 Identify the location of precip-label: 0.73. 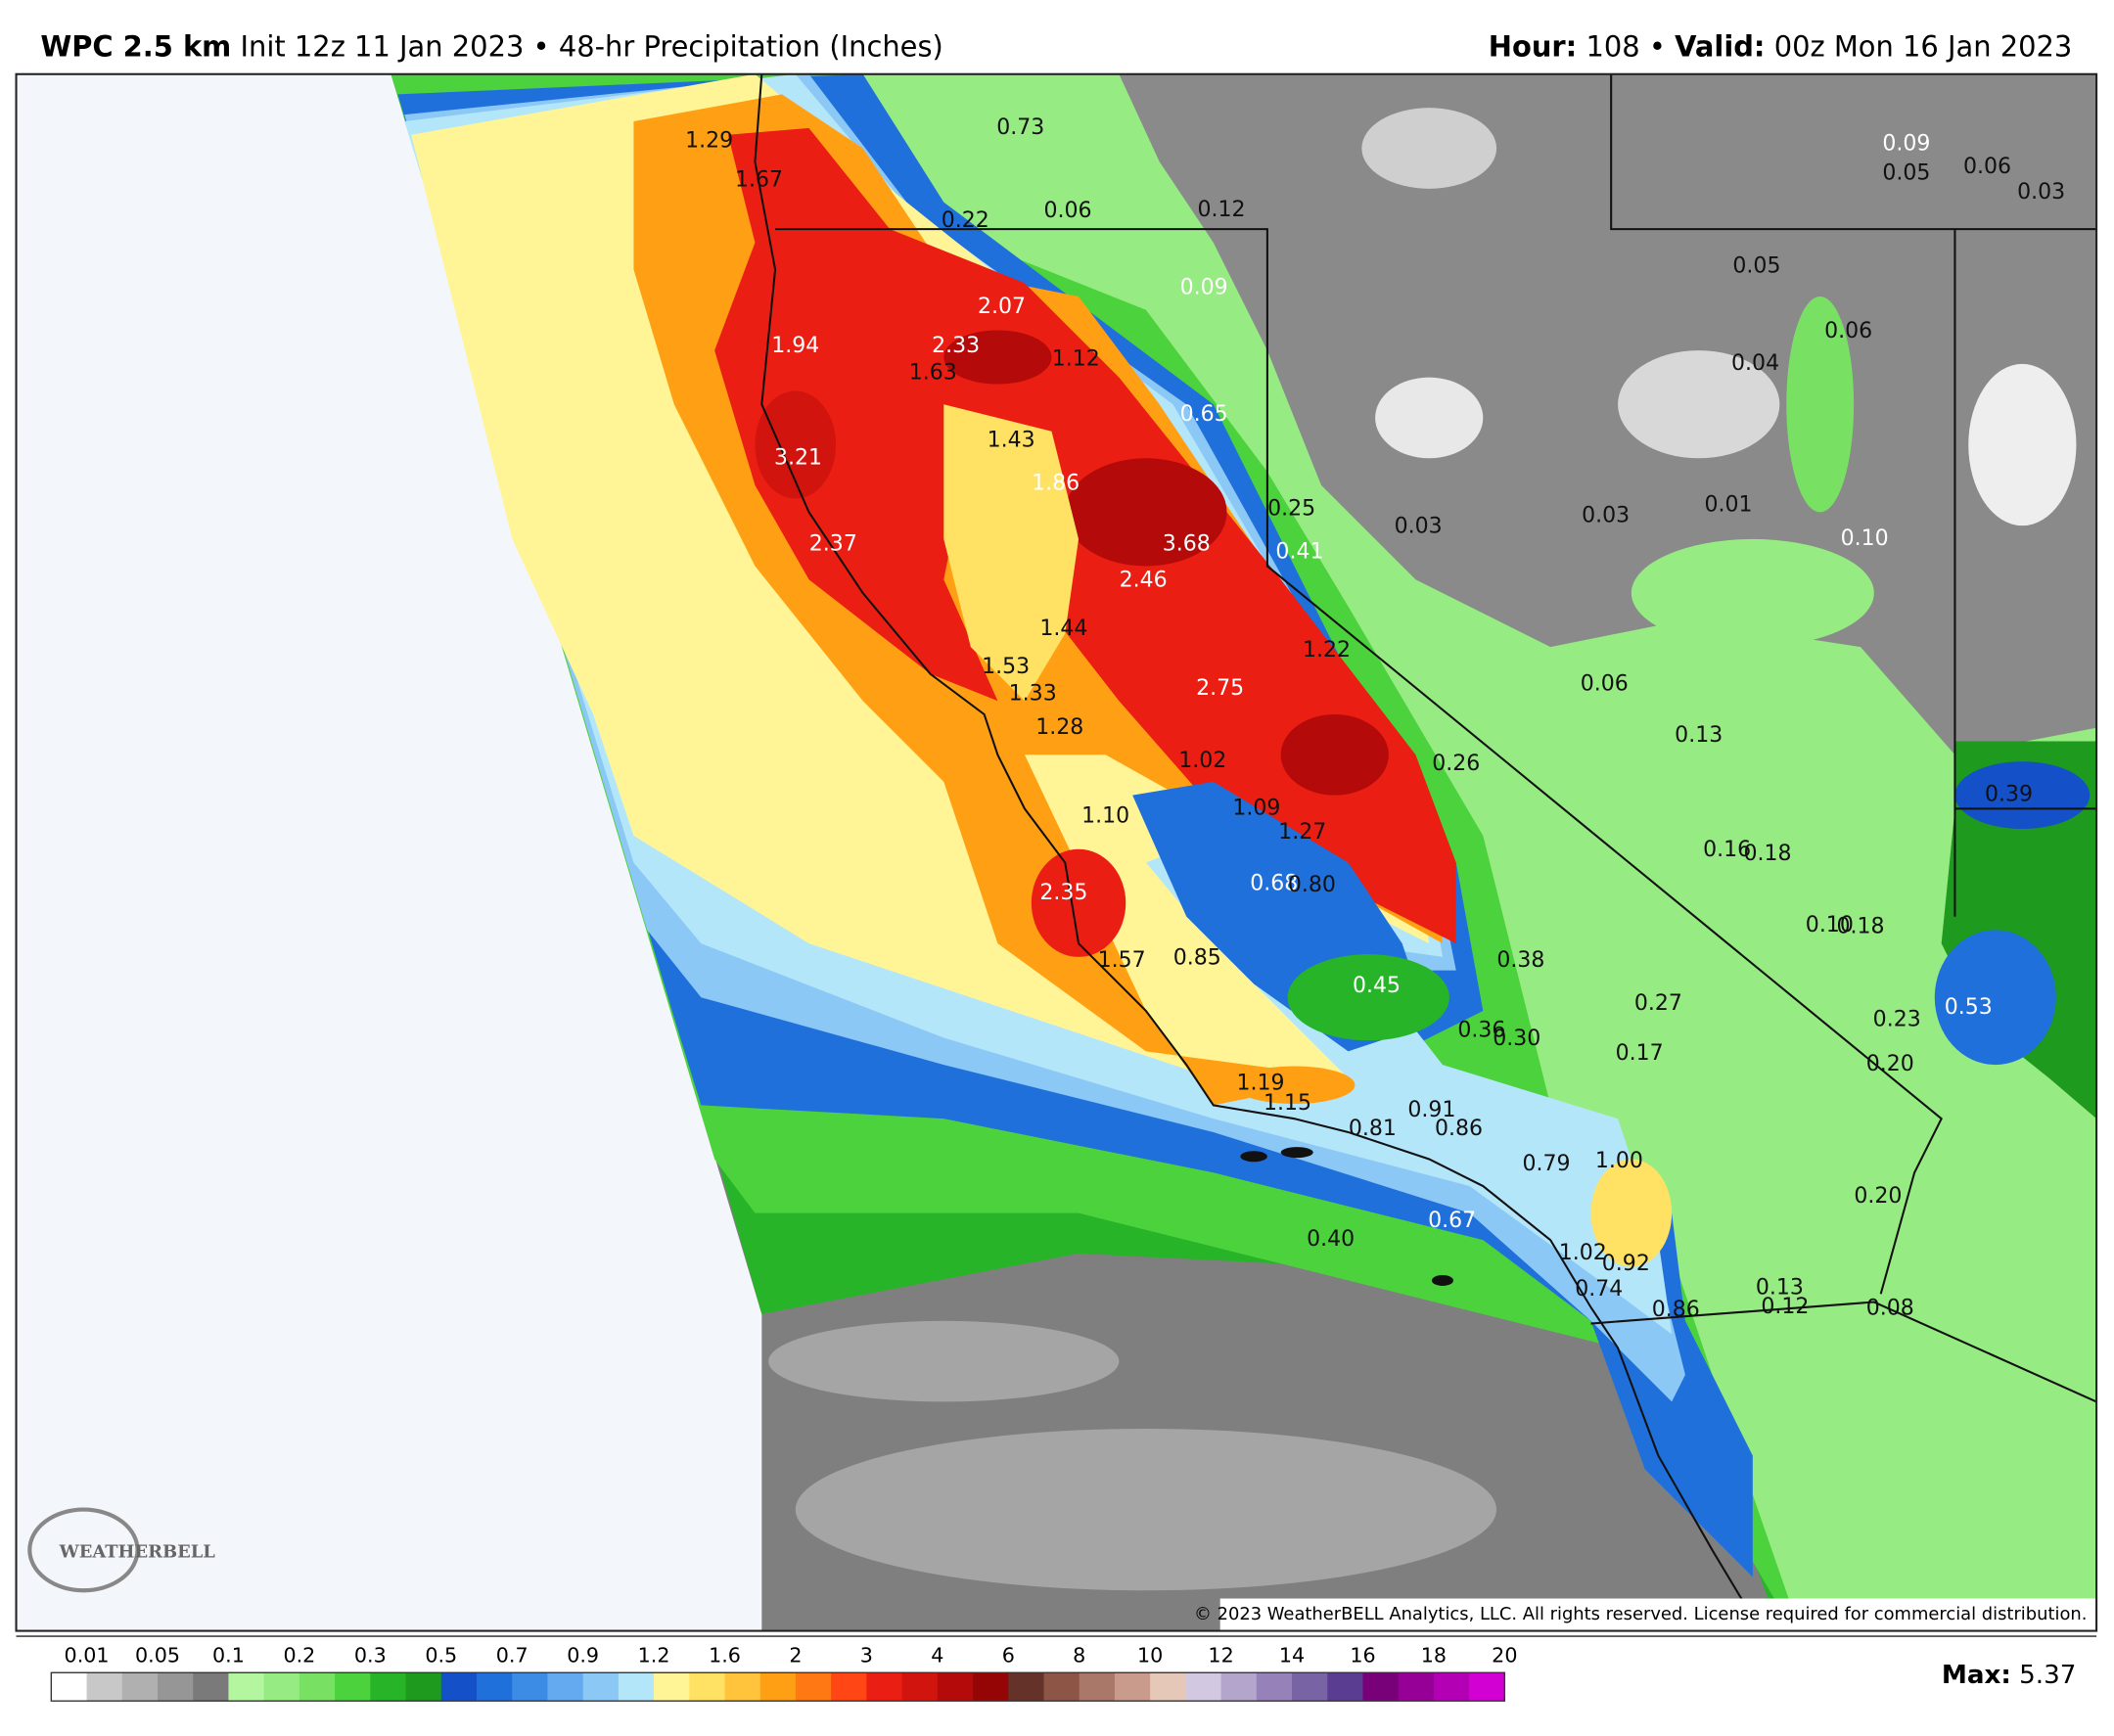
(1020, 127).